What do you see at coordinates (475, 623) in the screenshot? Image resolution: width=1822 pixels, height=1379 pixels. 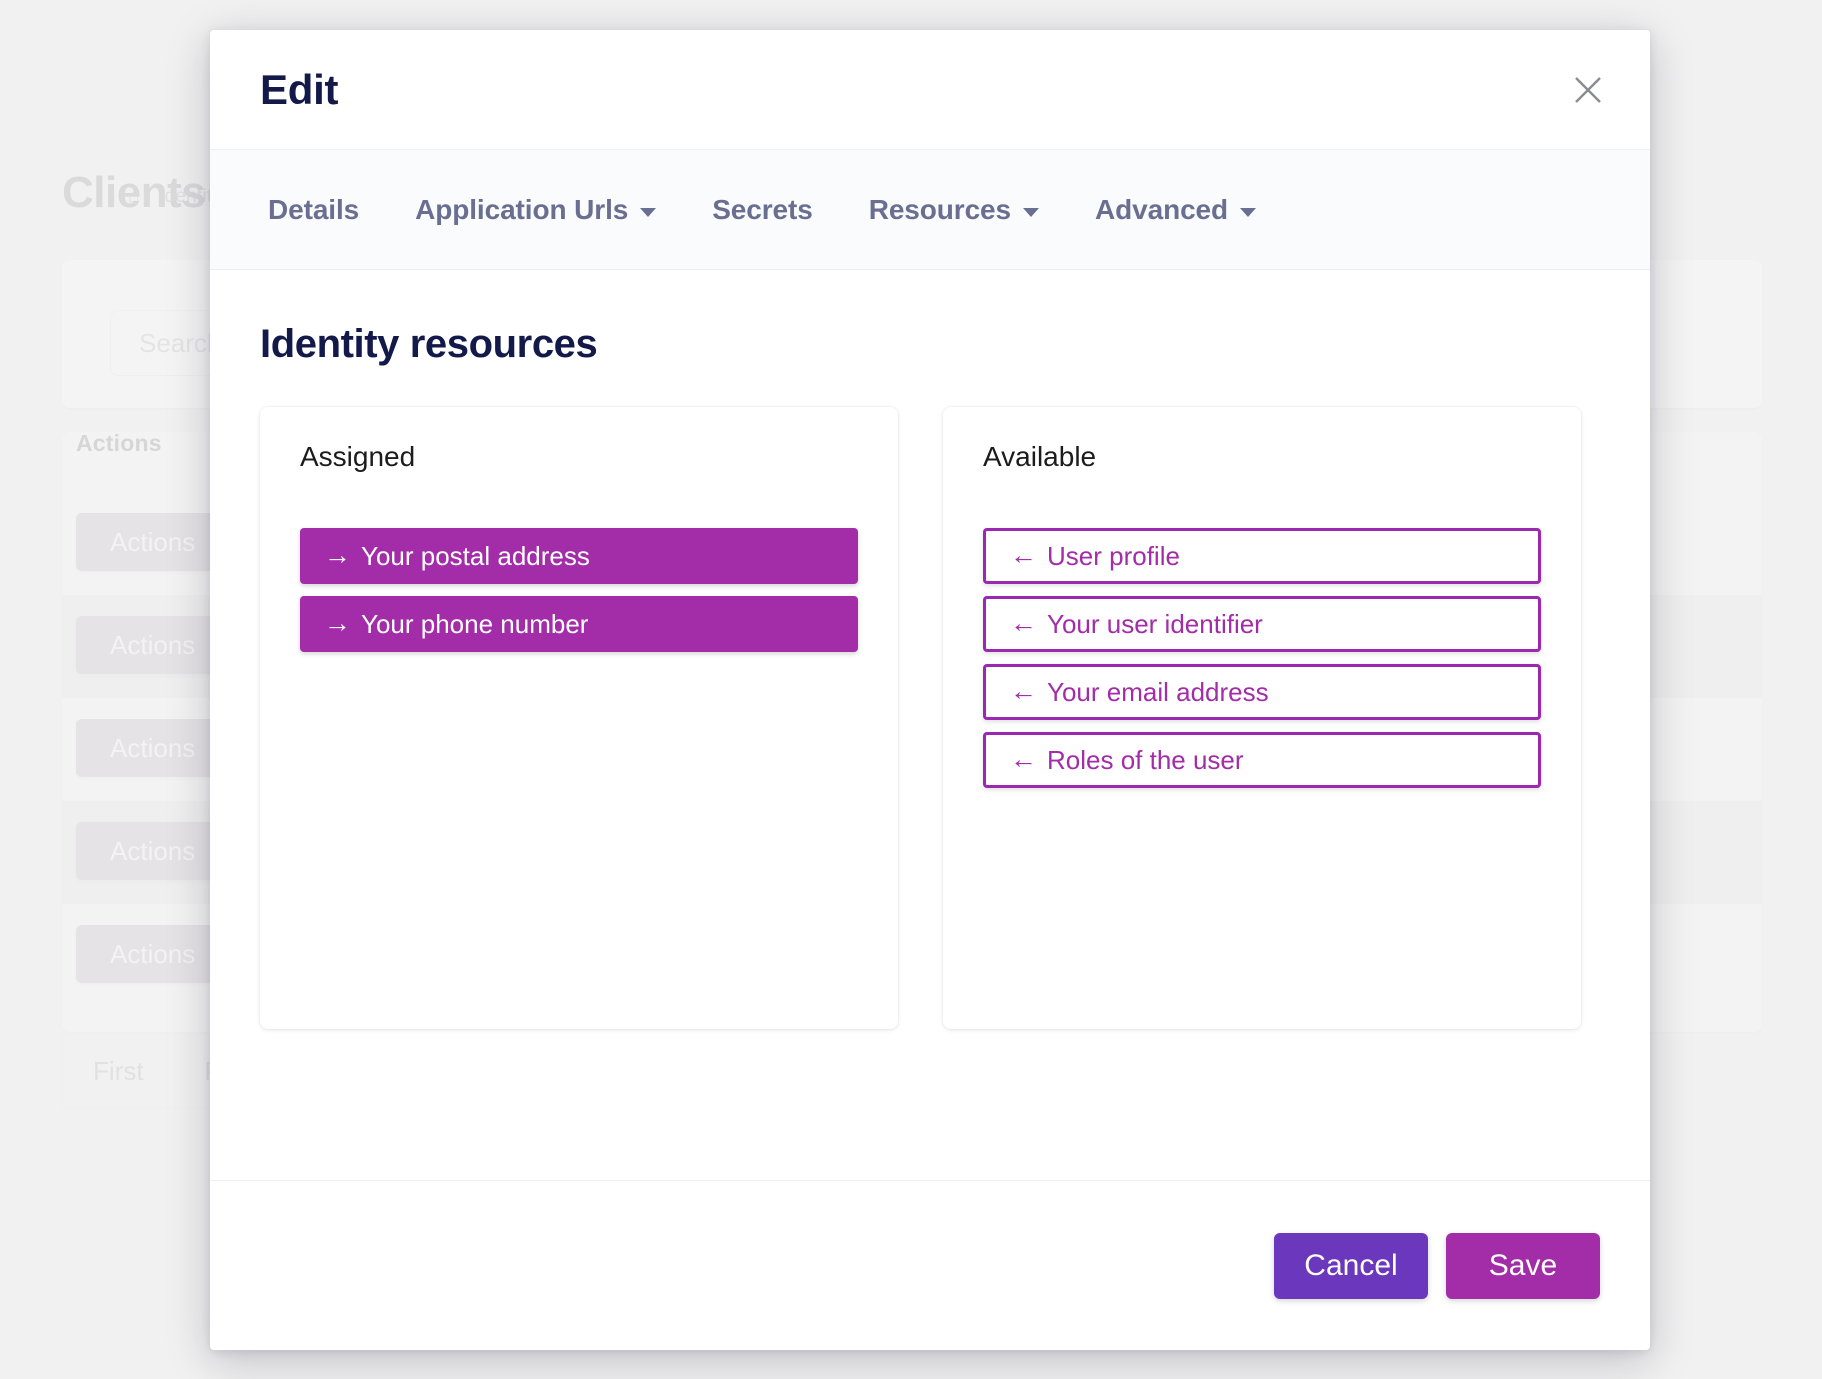 I see `list-item-label: Your phone number` at bounding box center [475, 623].